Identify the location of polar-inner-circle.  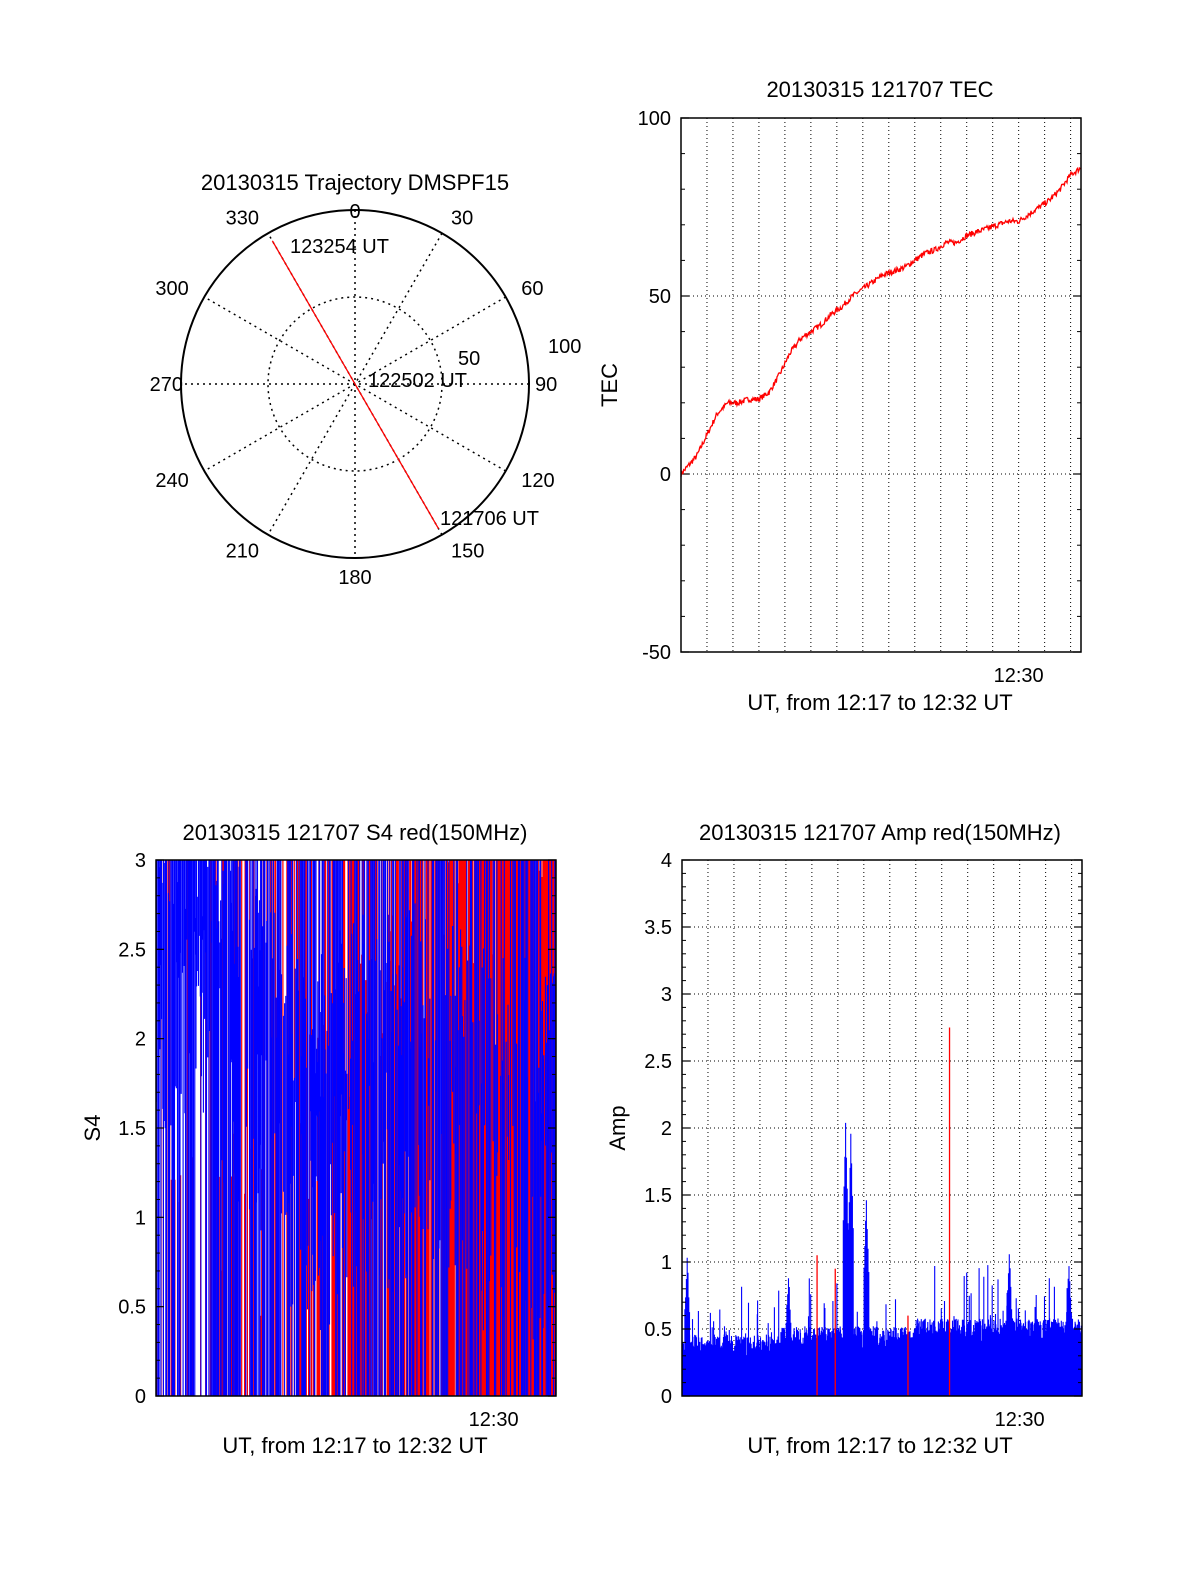
(355, 384).